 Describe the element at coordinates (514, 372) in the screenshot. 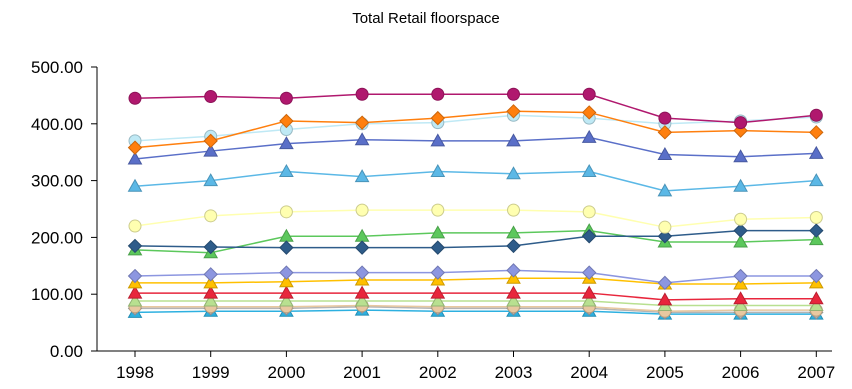

I see `x-tick-label: 2003` at that location.